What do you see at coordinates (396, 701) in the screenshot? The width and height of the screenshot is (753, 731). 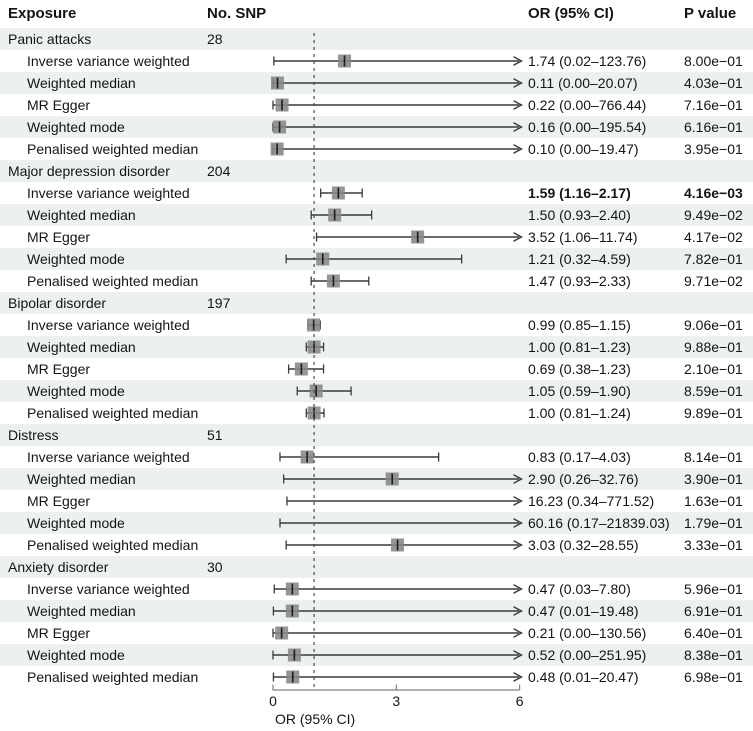 I see `x-axis-tick-label: 3` at bounding box center [396, 701].